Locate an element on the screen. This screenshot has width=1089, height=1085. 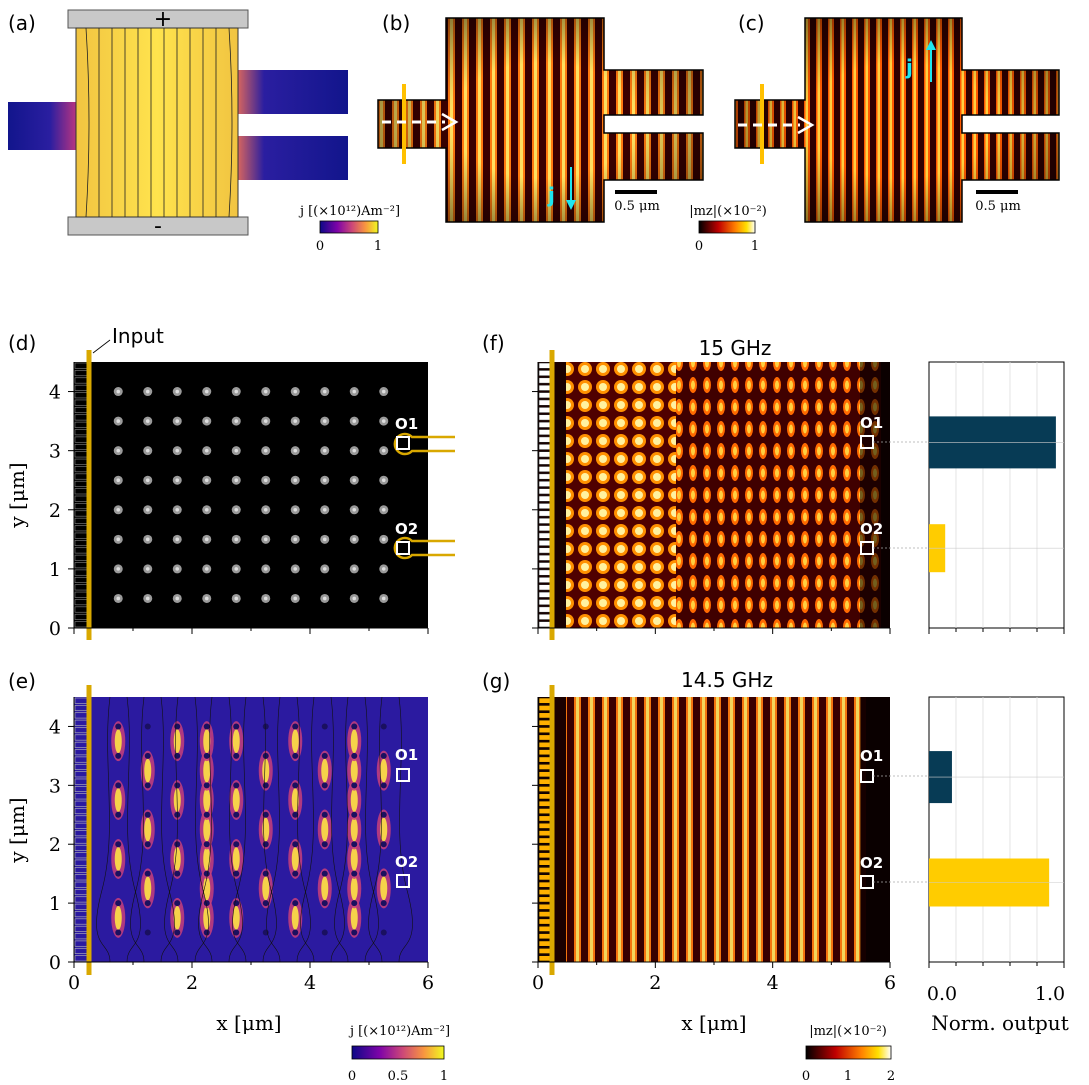
output-box-o1-d is located at coordinates (403, 443).